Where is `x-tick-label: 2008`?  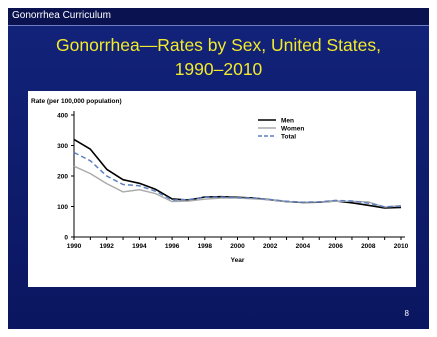
x-tick-label: 2008 is located at coordinates (368, 246).